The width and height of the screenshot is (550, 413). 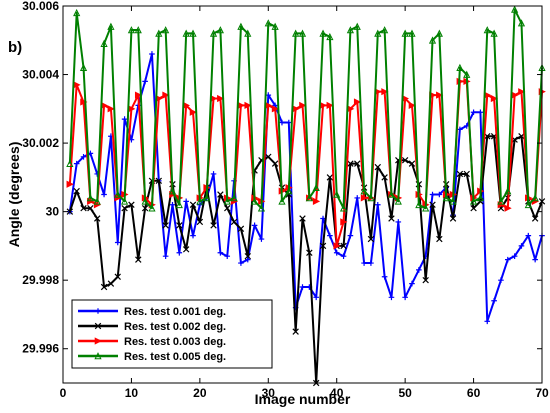 What do you see at coordinates (14, 195) in the screenshot?
I see `y-axis-label: Angle (degrees)` at bounding box center [14, 195].